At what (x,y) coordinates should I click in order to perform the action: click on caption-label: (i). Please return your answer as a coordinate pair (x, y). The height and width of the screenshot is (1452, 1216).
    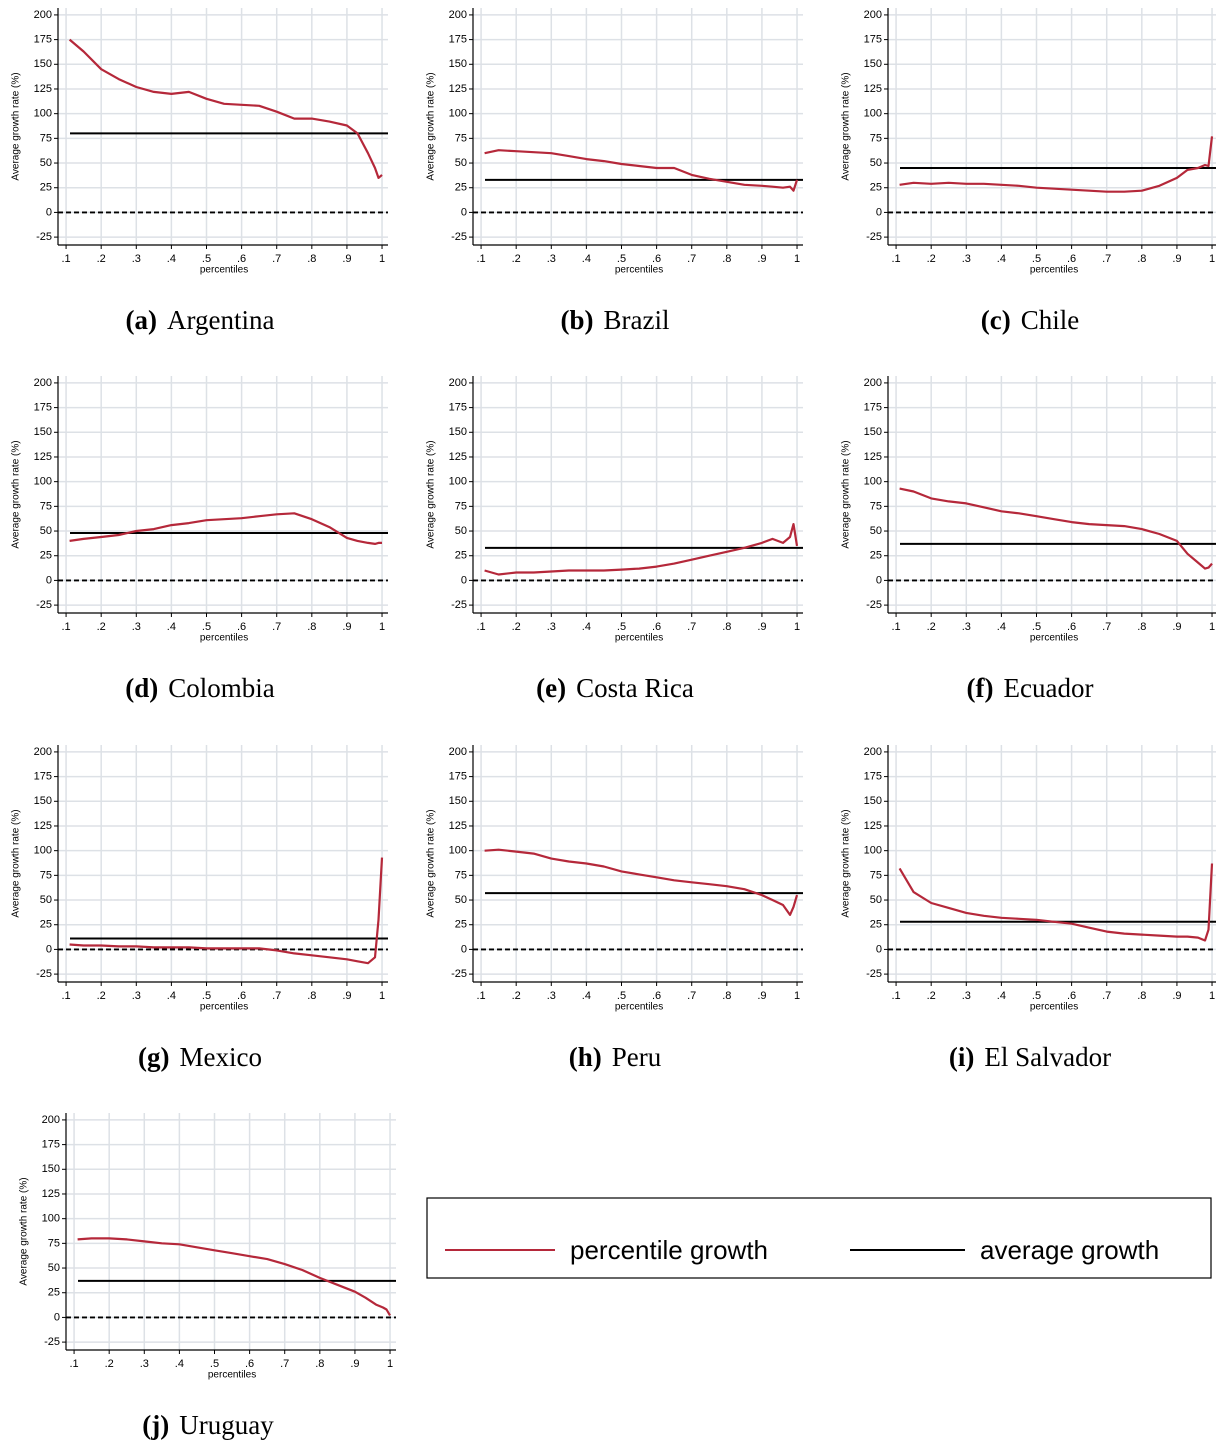
    Looking at the image, I should click on (961, 1057).